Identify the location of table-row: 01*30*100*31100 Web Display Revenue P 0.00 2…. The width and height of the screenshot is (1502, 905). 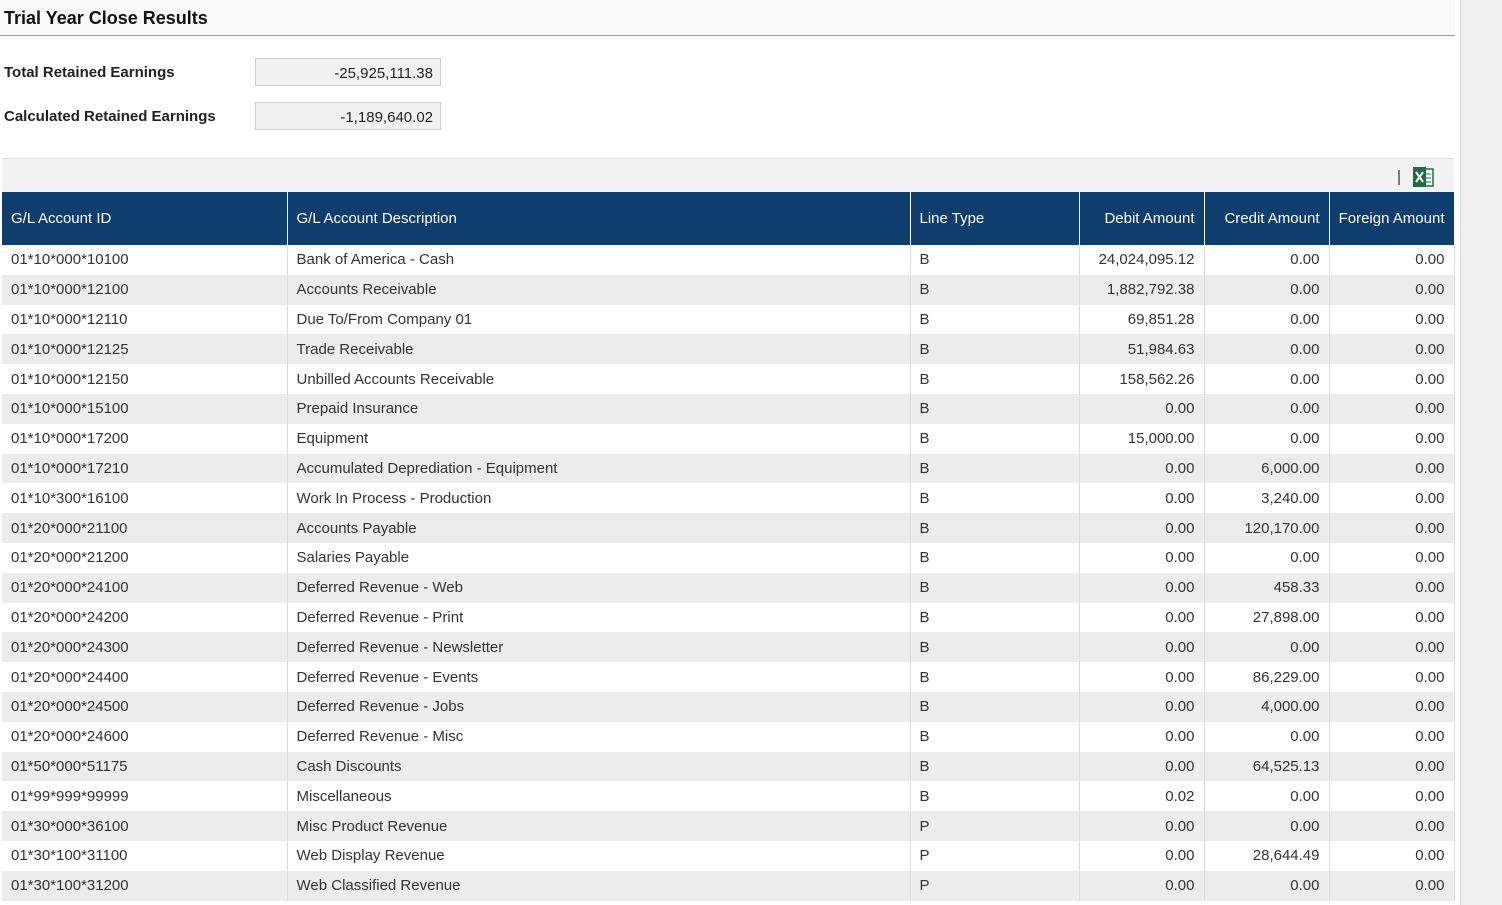
(728, 855).